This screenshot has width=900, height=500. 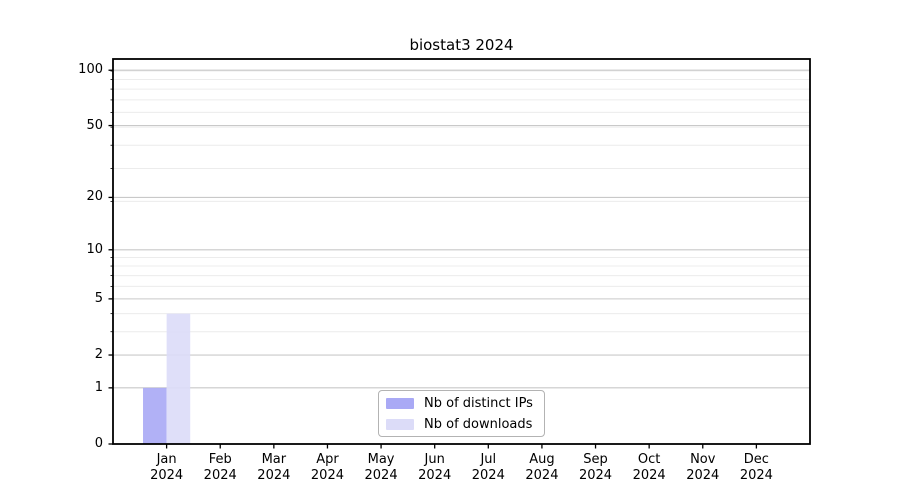 I want to click on month-label: Oct, so click(x=649, y=459).